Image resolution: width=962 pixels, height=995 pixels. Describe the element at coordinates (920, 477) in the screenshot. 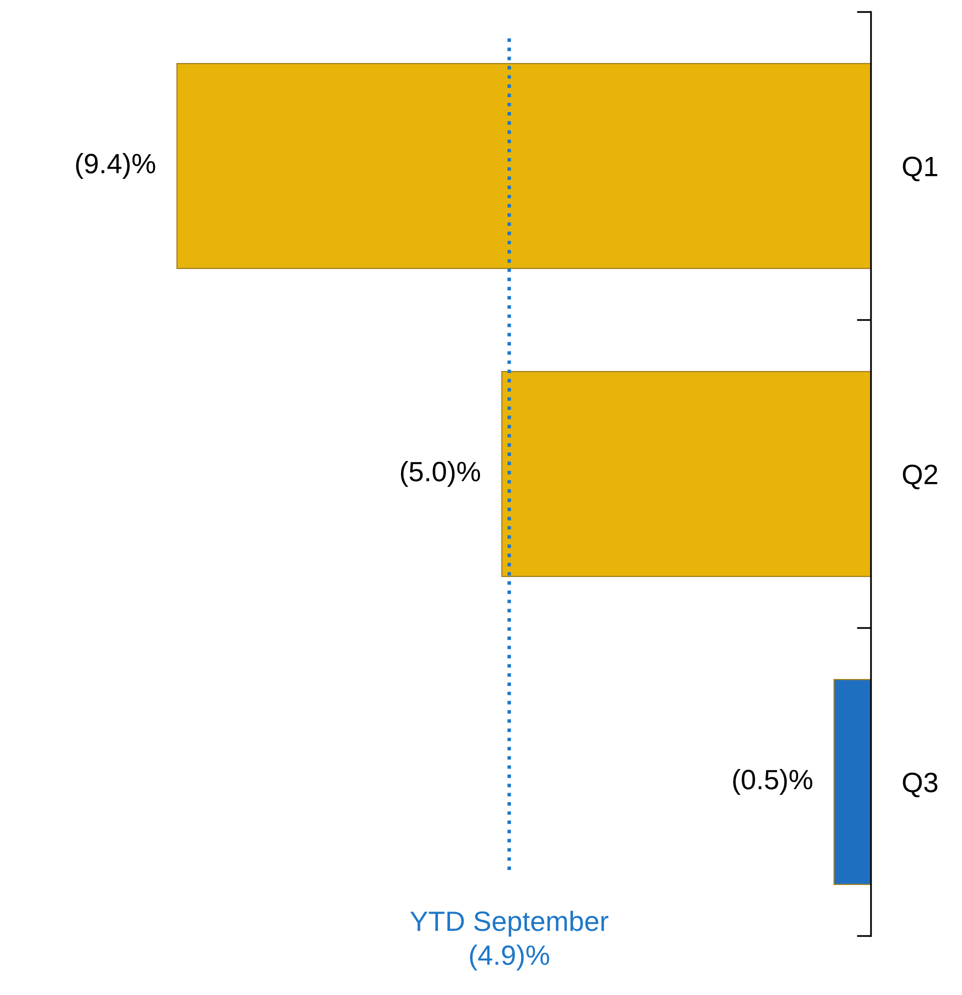

I see `y-tick-label: Q2` at that location.